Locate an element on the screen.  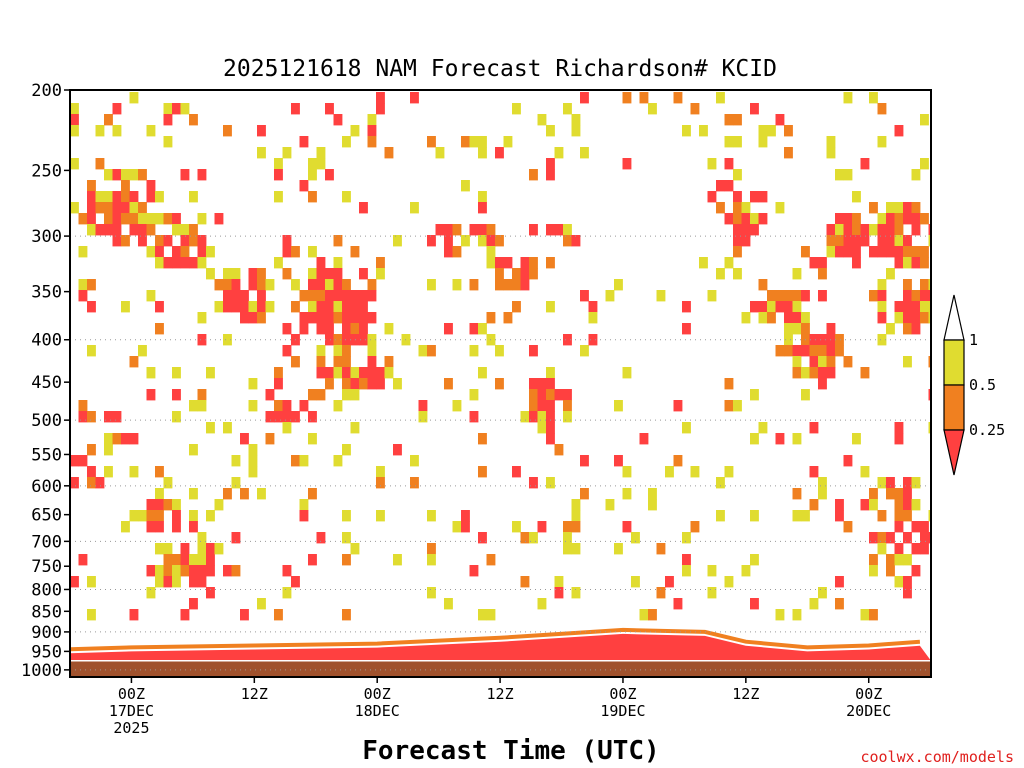
y-tick-label: 200 is located at coordinates (46, 91).